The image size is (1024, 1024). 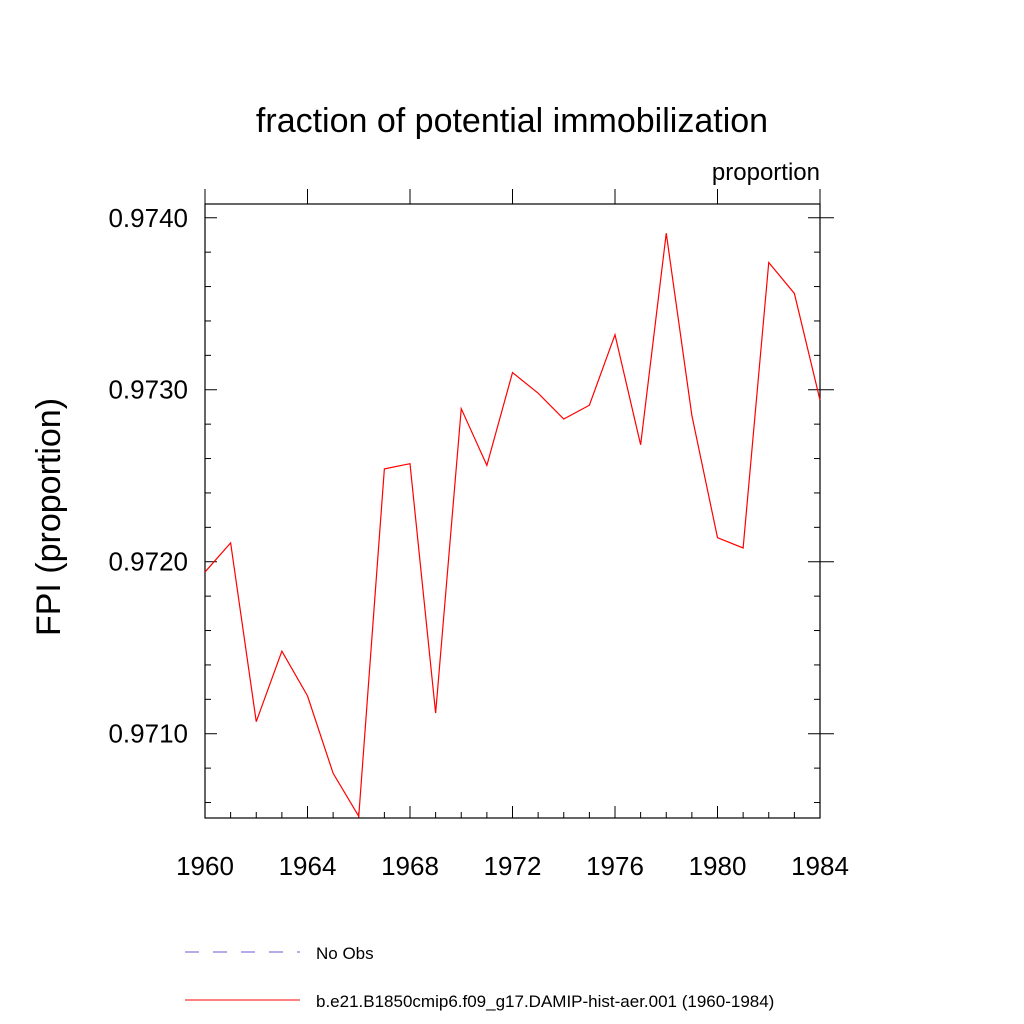 What do you see at coordinates (308, 866) in the screenshot?
I see `x-tick-label: 1964` at bounding box center [308, 866].